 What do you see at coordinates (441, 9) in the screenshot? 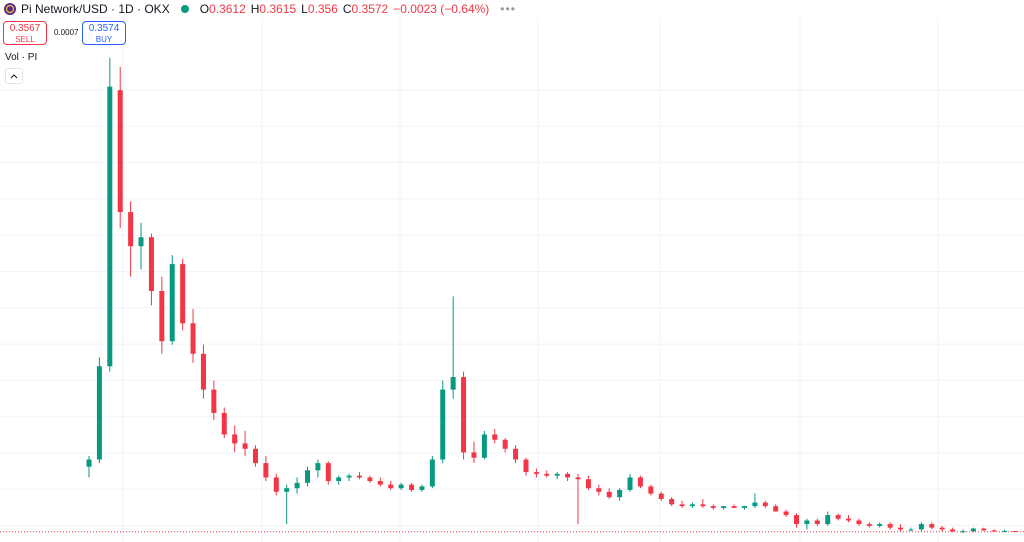
I see `change: −0.0023 (−0.64%)` at bounding box center [441, 9].